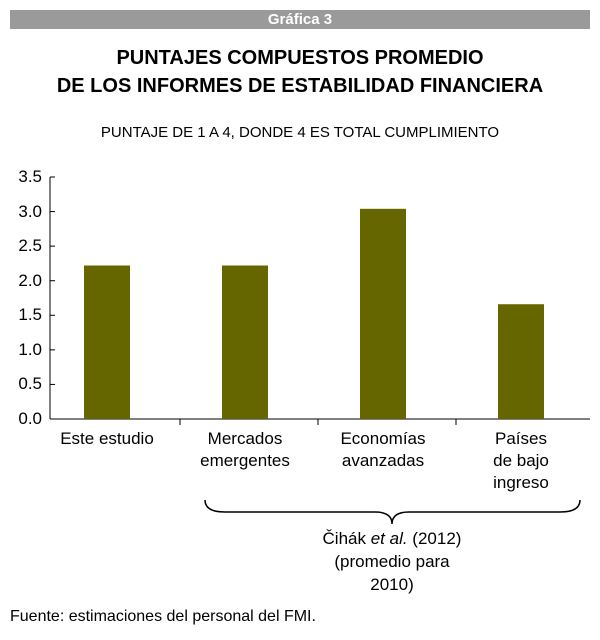 The width and height of the screenshot is (600, 640). I want to click on x-tick-label: Mercados emergentes, so click(245, 449).